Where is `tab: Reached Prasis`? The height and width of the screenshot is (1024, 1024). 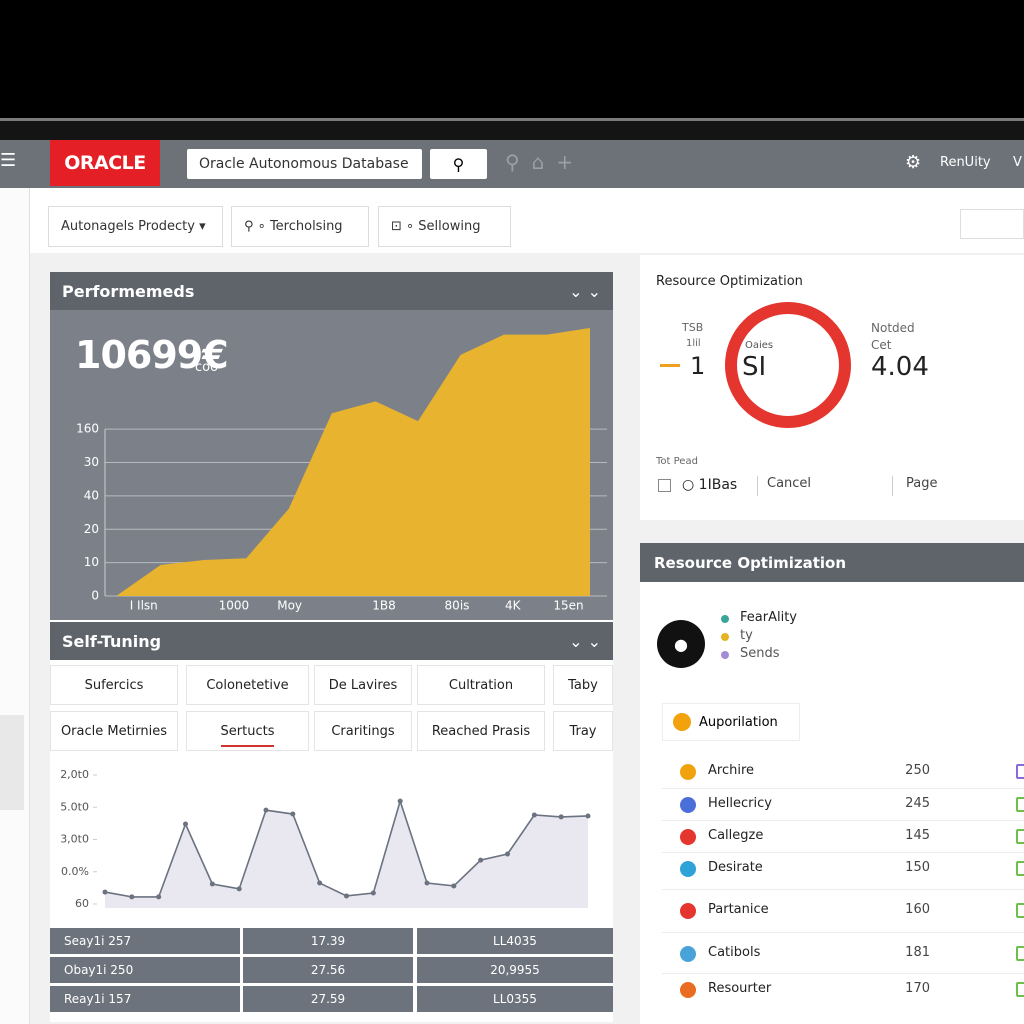 tab: Reached Prasis is located at coordinates (481, 731).